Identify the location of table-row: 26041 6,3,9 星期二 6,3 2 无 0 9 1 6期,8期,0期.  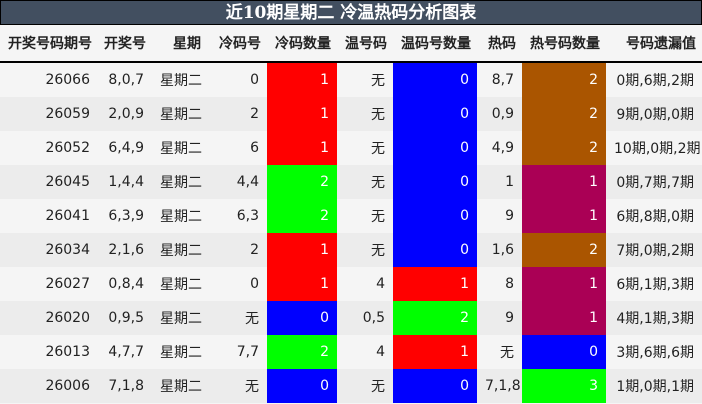
(351, 216).